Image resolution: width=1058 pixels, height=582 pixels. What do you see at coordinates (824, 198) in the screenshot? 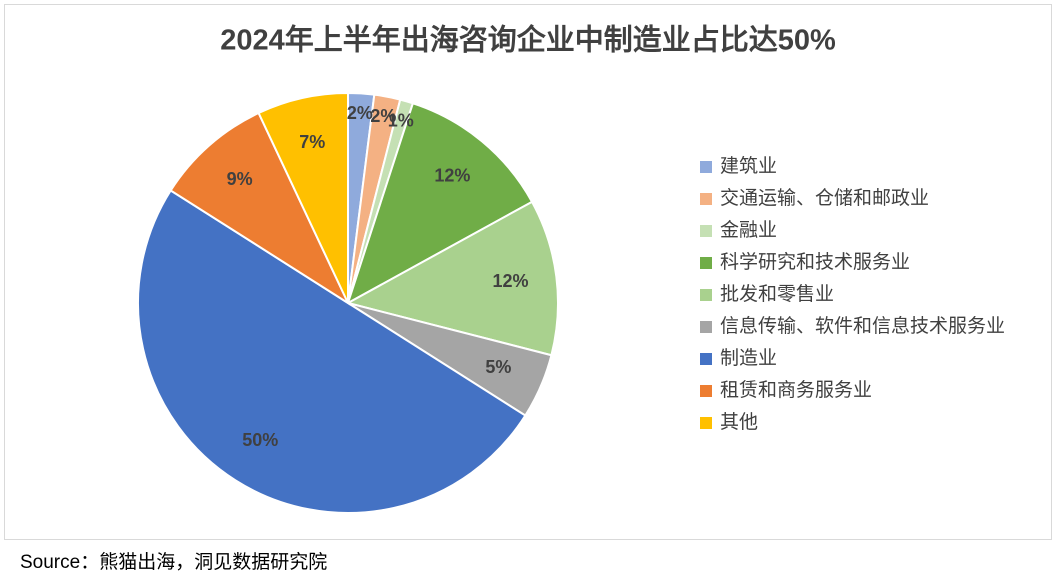
I see `legend-label: 交通运输、仓储和邮政业` at bounding box center [824, 198].